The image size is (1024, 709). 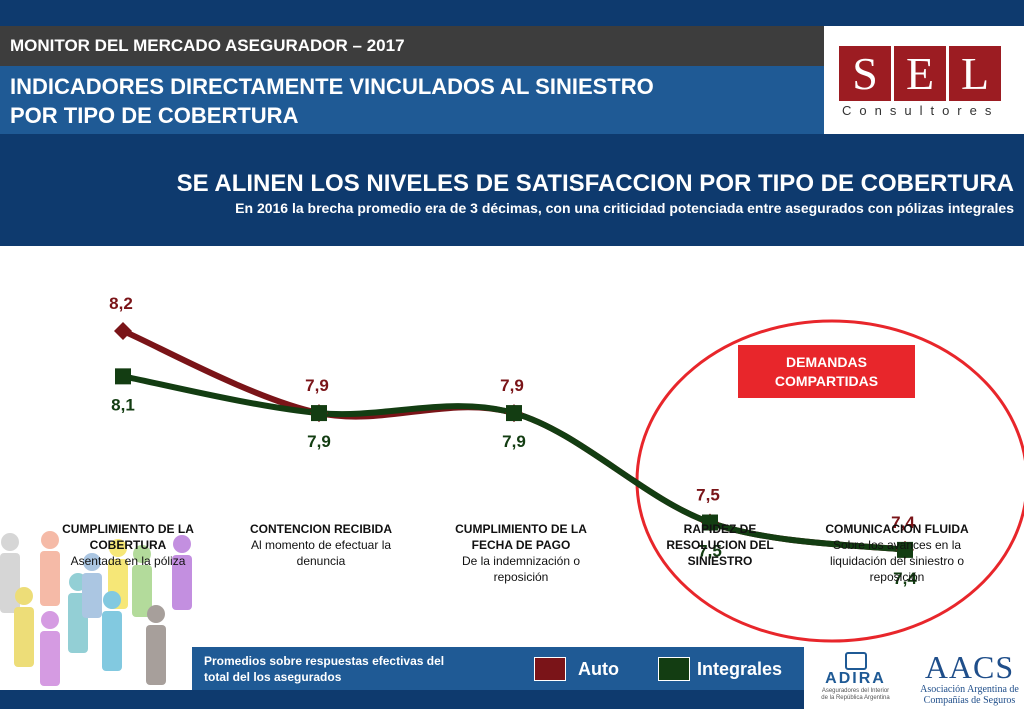 I want to click on shared-demands-callout: DEMANDAS COMPARTIDAS, so click(x=826, y=371).